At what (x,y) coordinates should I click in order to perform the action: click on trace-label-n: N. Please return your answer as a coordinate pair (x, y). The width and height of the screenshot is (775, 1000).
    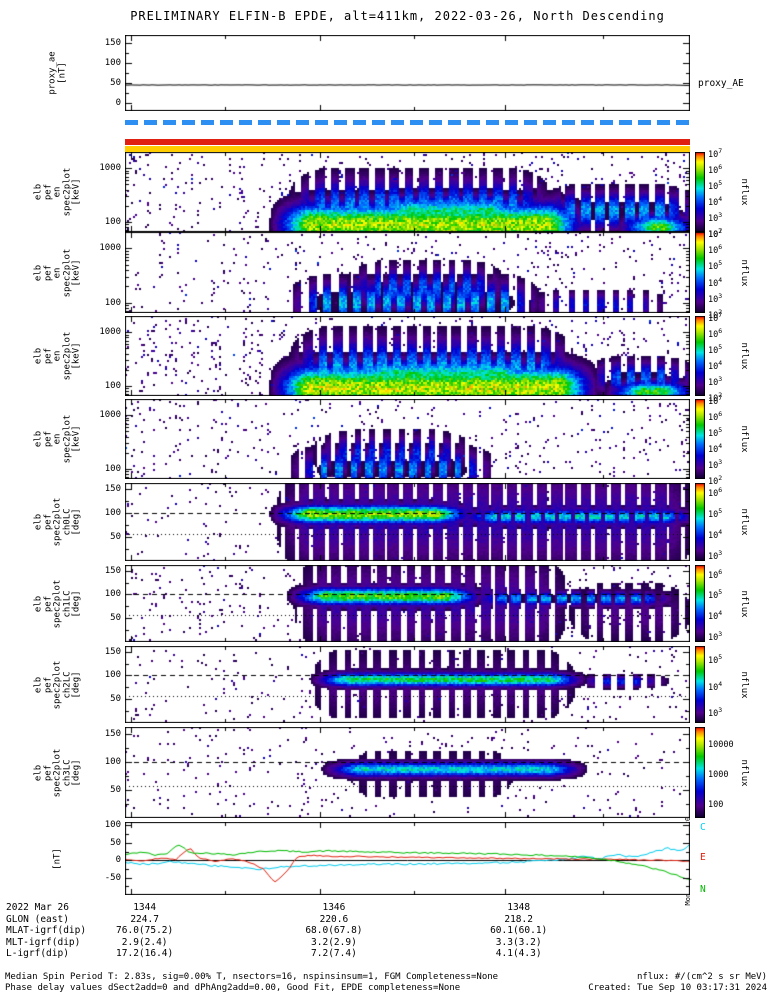
    Looking at the image, I should click on (703, 889).